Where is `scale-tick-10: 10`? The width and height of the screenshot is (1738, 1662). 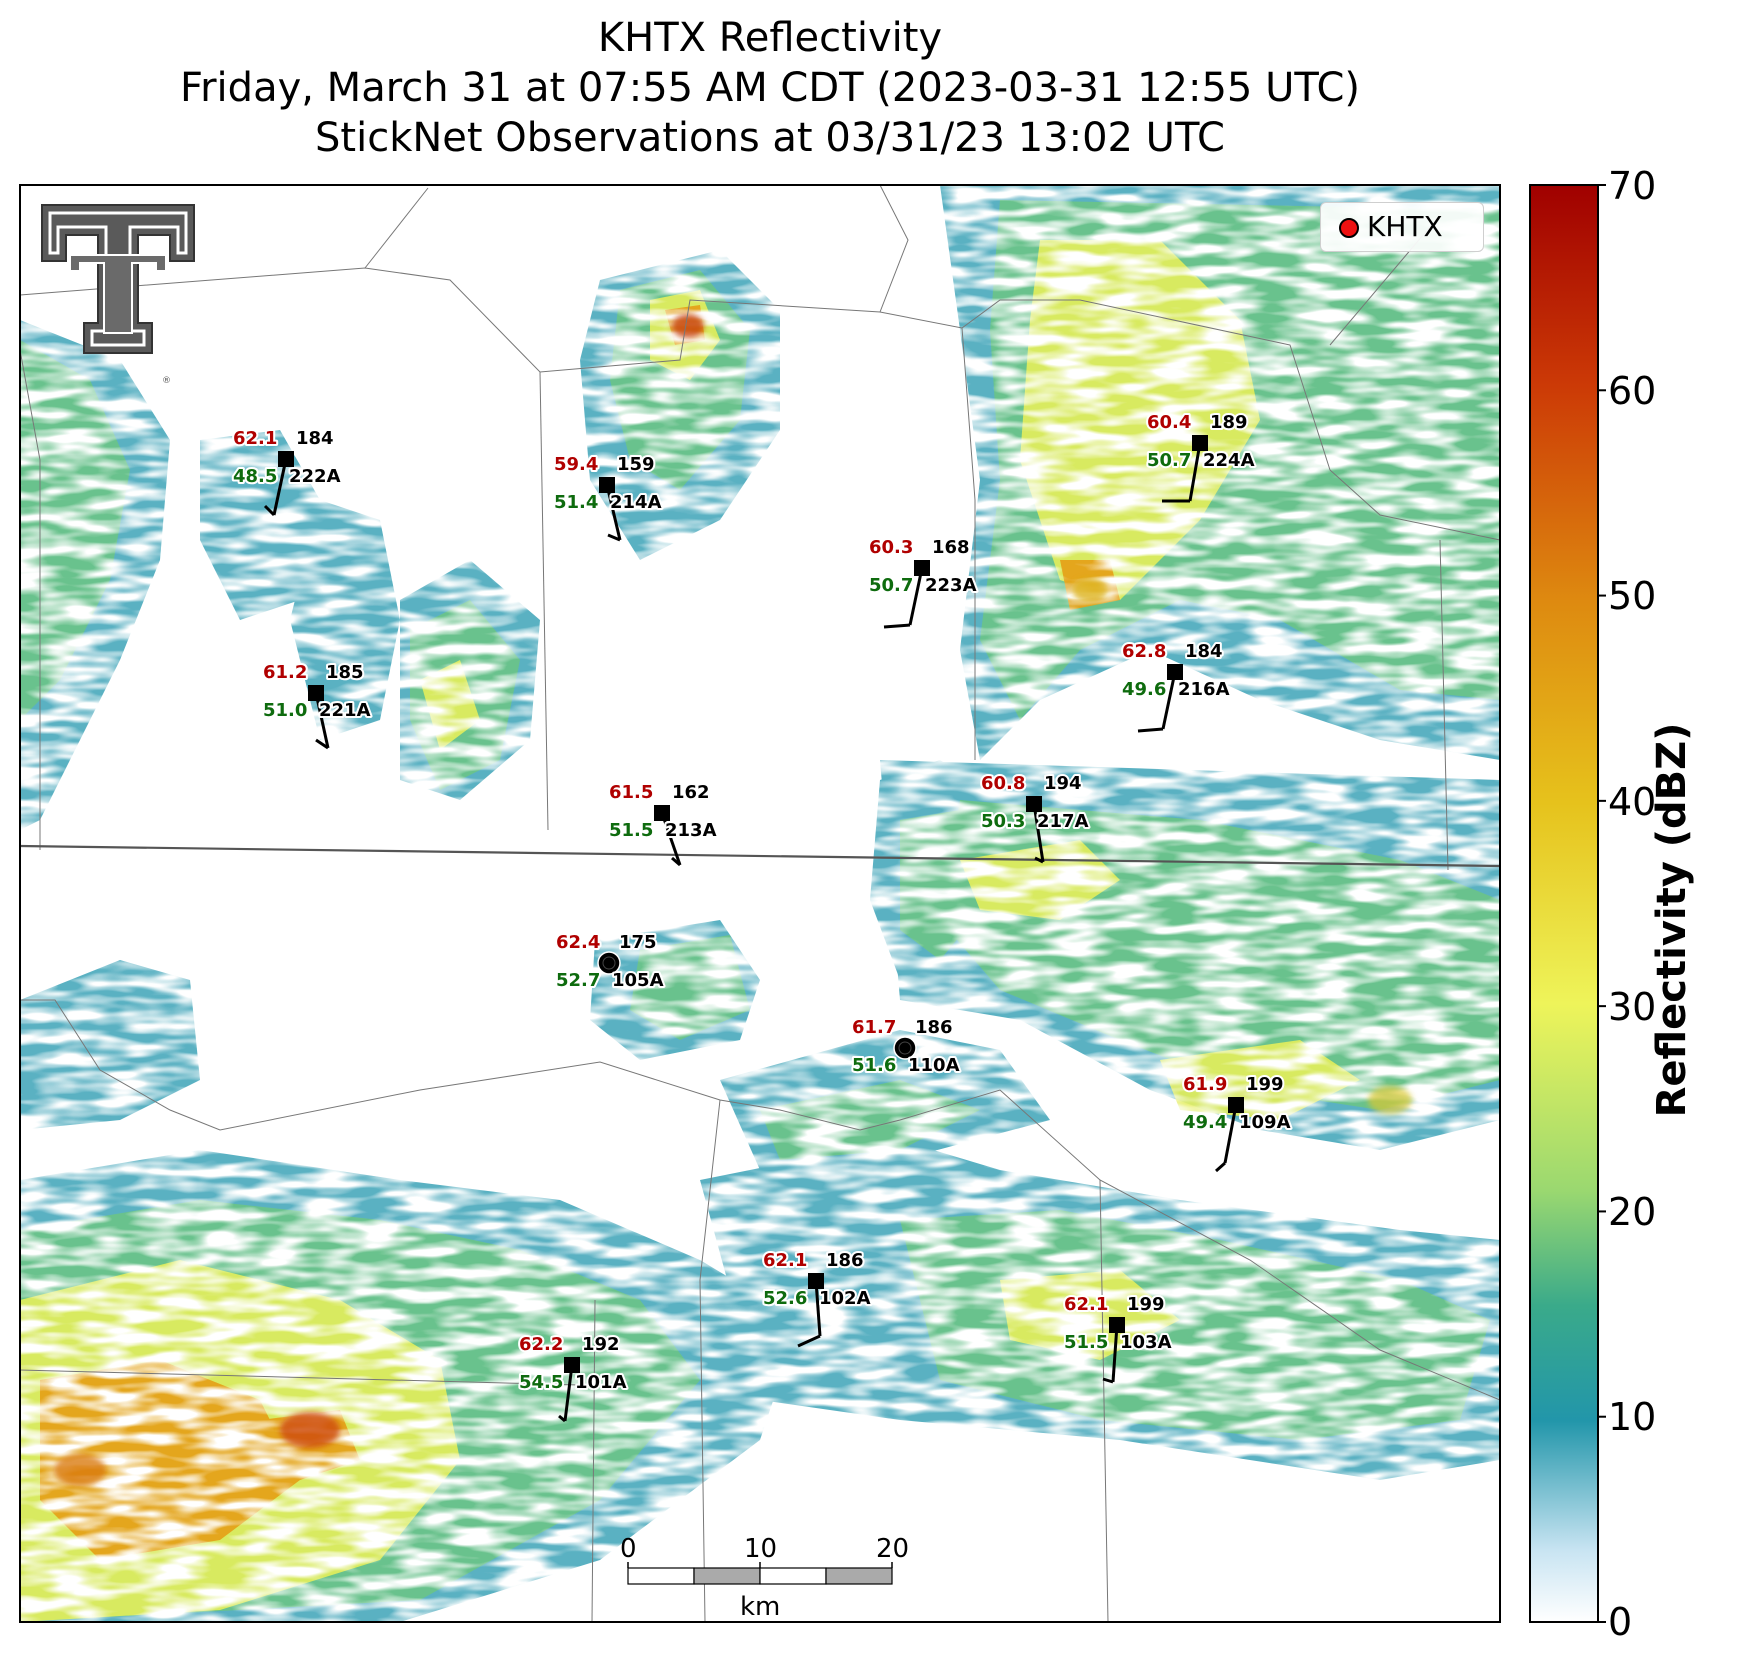
scale-tick-10: 10 is located at coordinates (761, 1549).